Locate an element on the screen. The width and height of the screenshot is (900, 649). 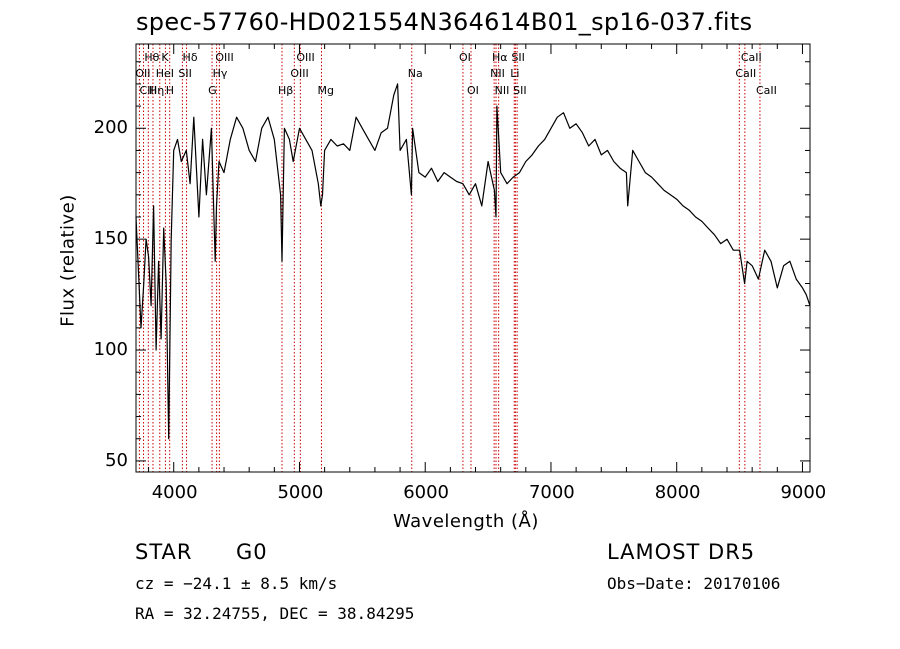
y-tick-label: 100 is located at coordinates (110, 350).